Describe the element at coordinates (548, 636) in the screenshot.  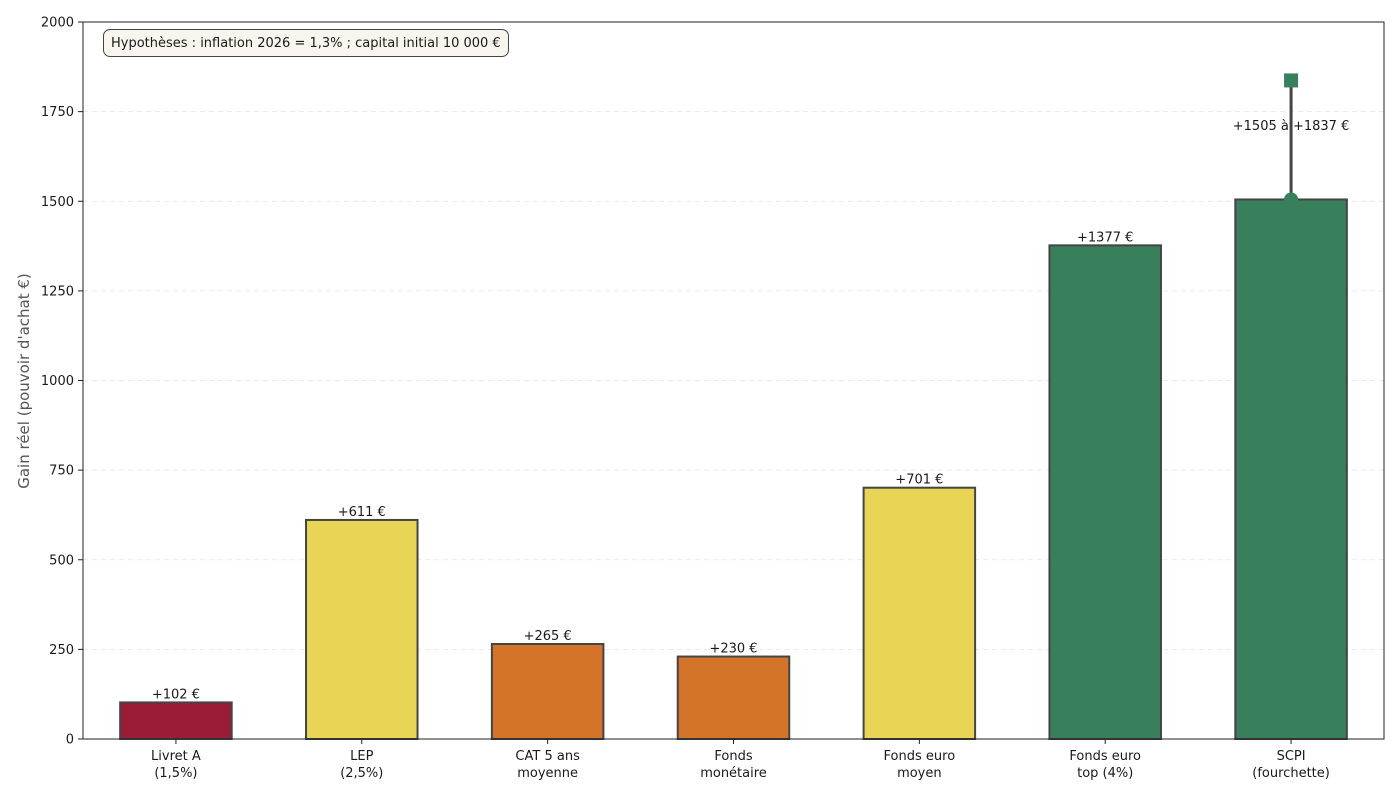
I see `value-label: +265 €` at that location.